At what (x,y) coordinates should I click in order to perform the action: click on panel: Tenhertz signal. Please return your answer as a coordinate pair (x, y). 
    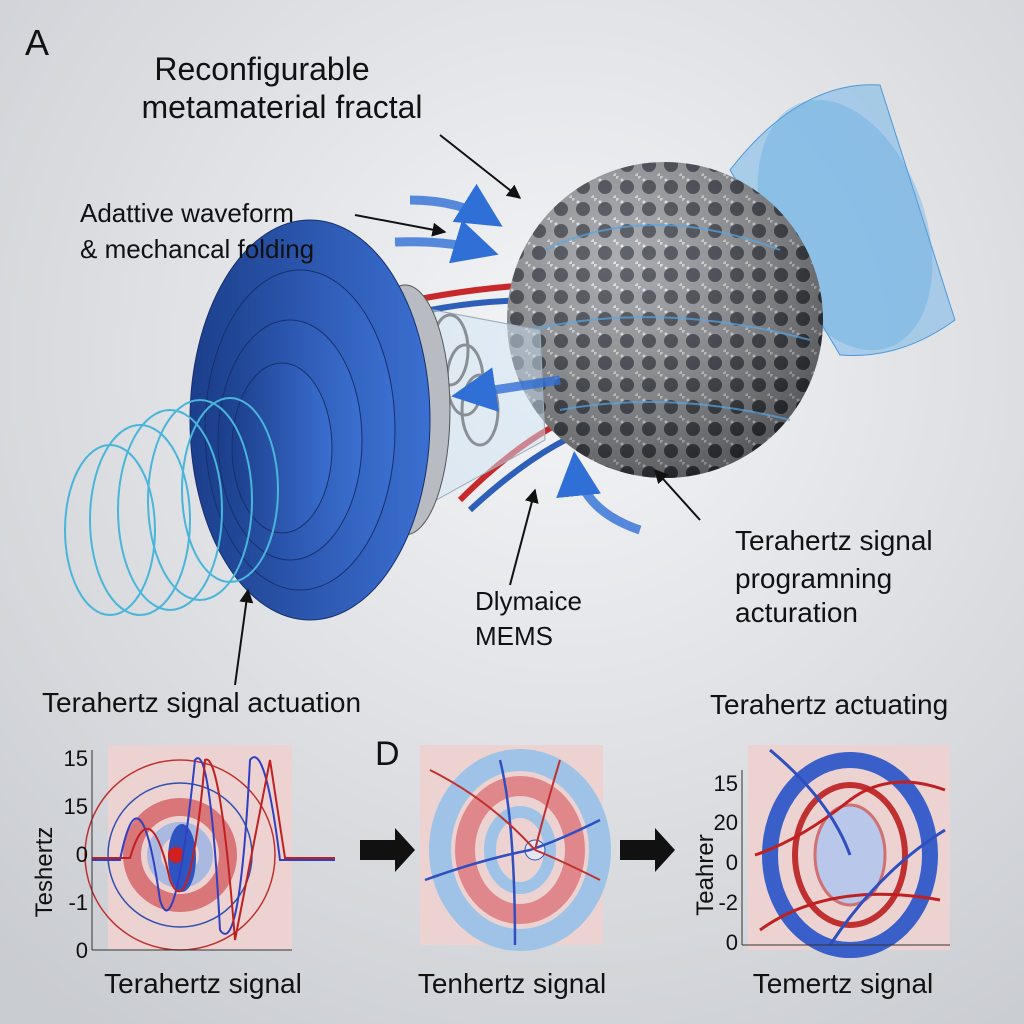
    Looking at the image, I should click on (514, 872).